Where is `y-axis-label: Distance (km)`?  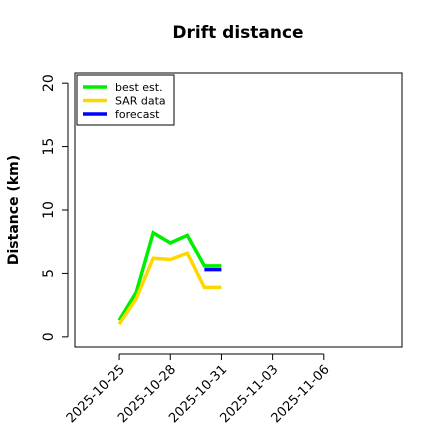 y-axis-label: Distance (km) is located at coordinates (14, 210).